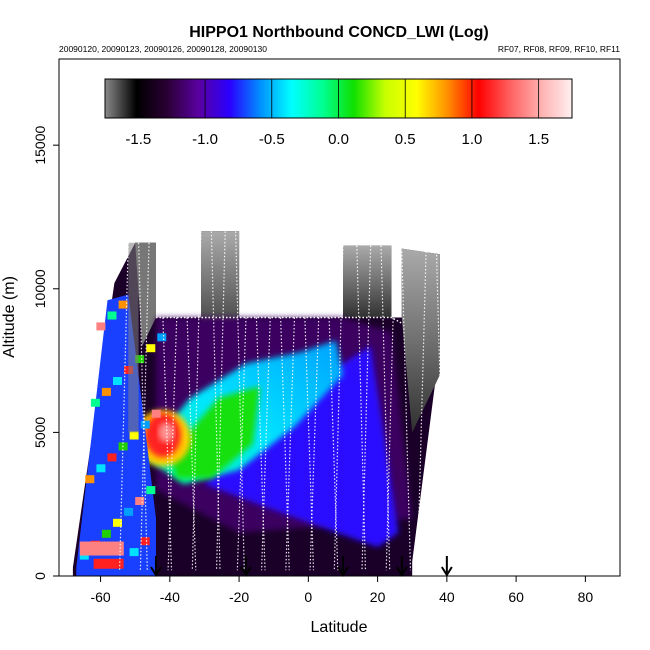 This screenshot has height=650, width=650. Describe the element at coordinates (239, 597) in the screenshot. I see `x-tick-label: -20` at that location.